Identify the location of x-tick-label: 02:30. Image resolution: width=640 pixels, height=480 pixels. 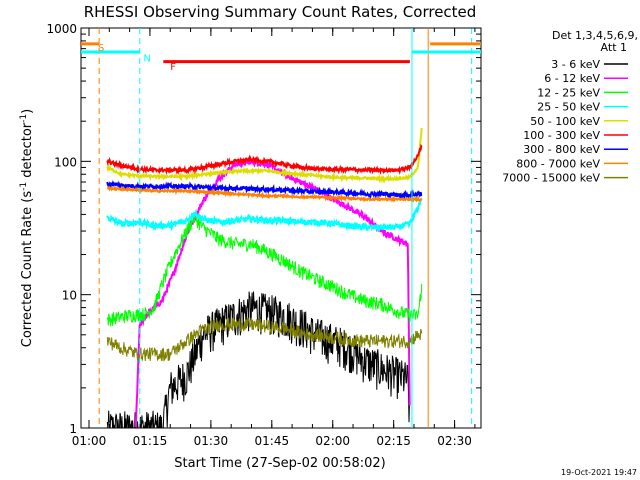
(454, 441).